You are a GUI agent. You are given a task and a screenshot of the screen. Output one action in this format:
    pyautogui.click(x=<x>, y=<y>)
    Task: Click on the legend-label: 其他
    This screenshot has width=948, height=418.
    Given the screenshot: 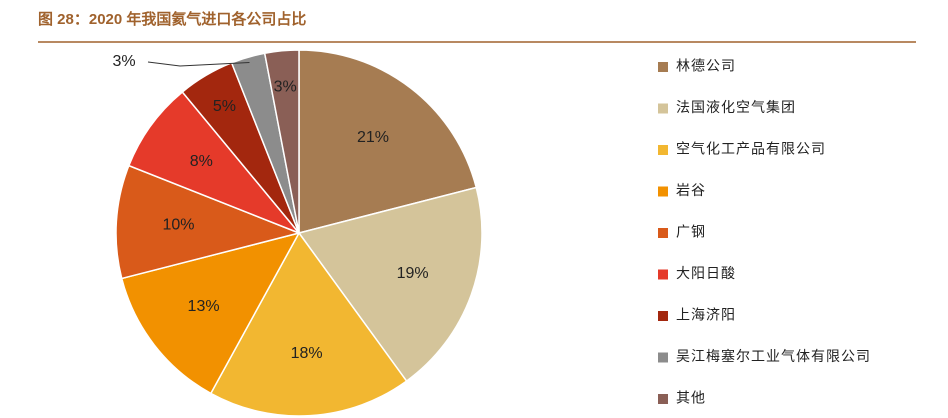 What is the action you would take?
    pyautogui.click(x=691, y=398)
    